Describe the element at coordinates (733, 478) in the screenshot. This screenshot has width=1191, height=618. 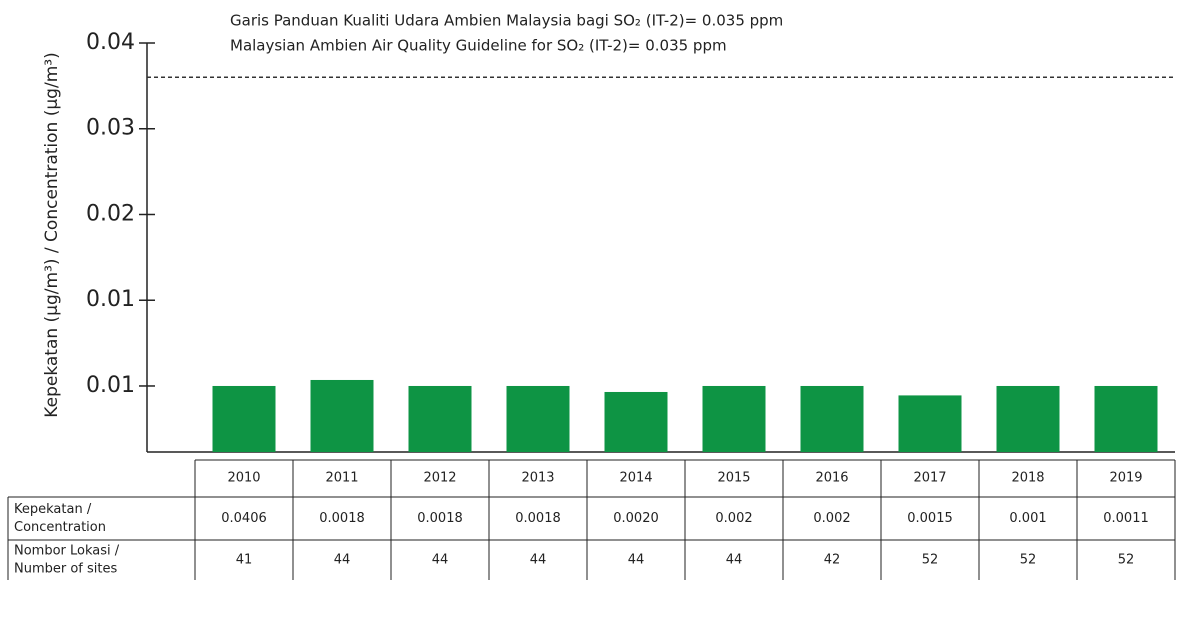
I see `table-header: 2015` at that location.